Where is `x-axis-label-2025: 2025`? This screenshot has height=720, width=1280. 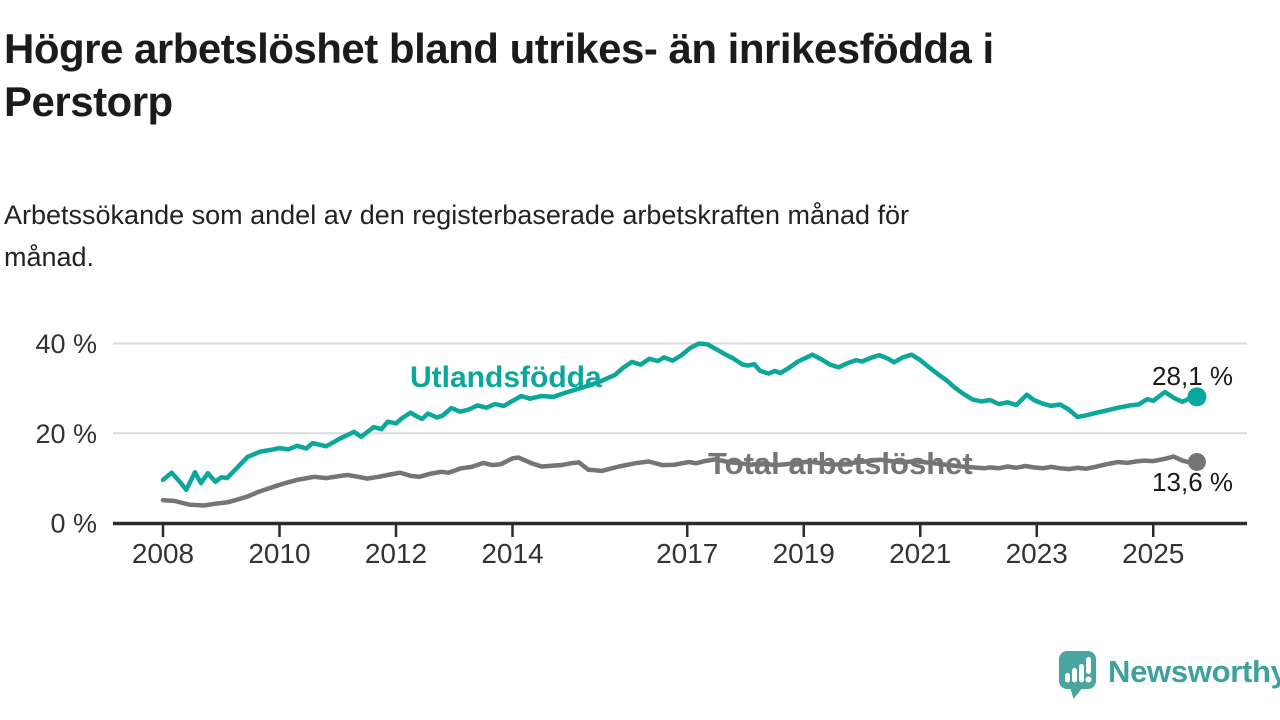
x-axis-label-2025: 2025 is located at coordinates (1153, 553).